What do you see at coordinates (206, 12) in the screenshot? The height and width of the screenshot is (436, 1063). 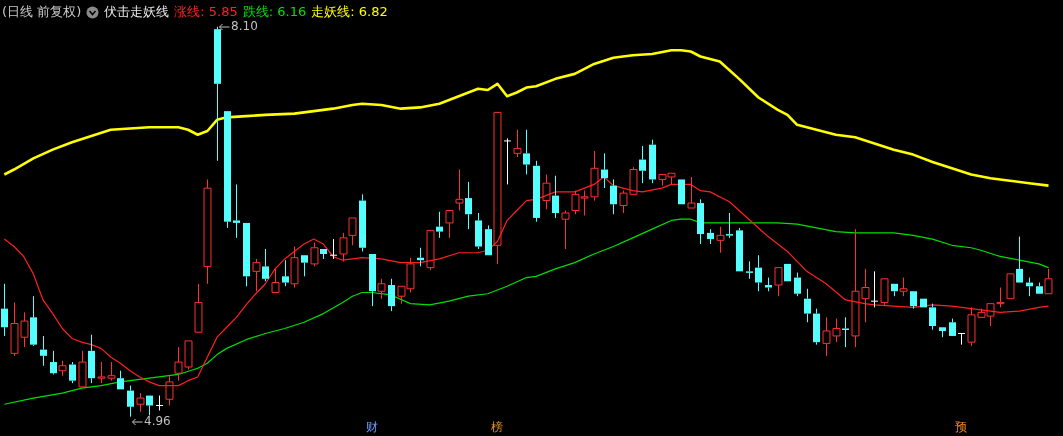 I see `text: 涨线: 5.85` at bounding box center [206, 12].